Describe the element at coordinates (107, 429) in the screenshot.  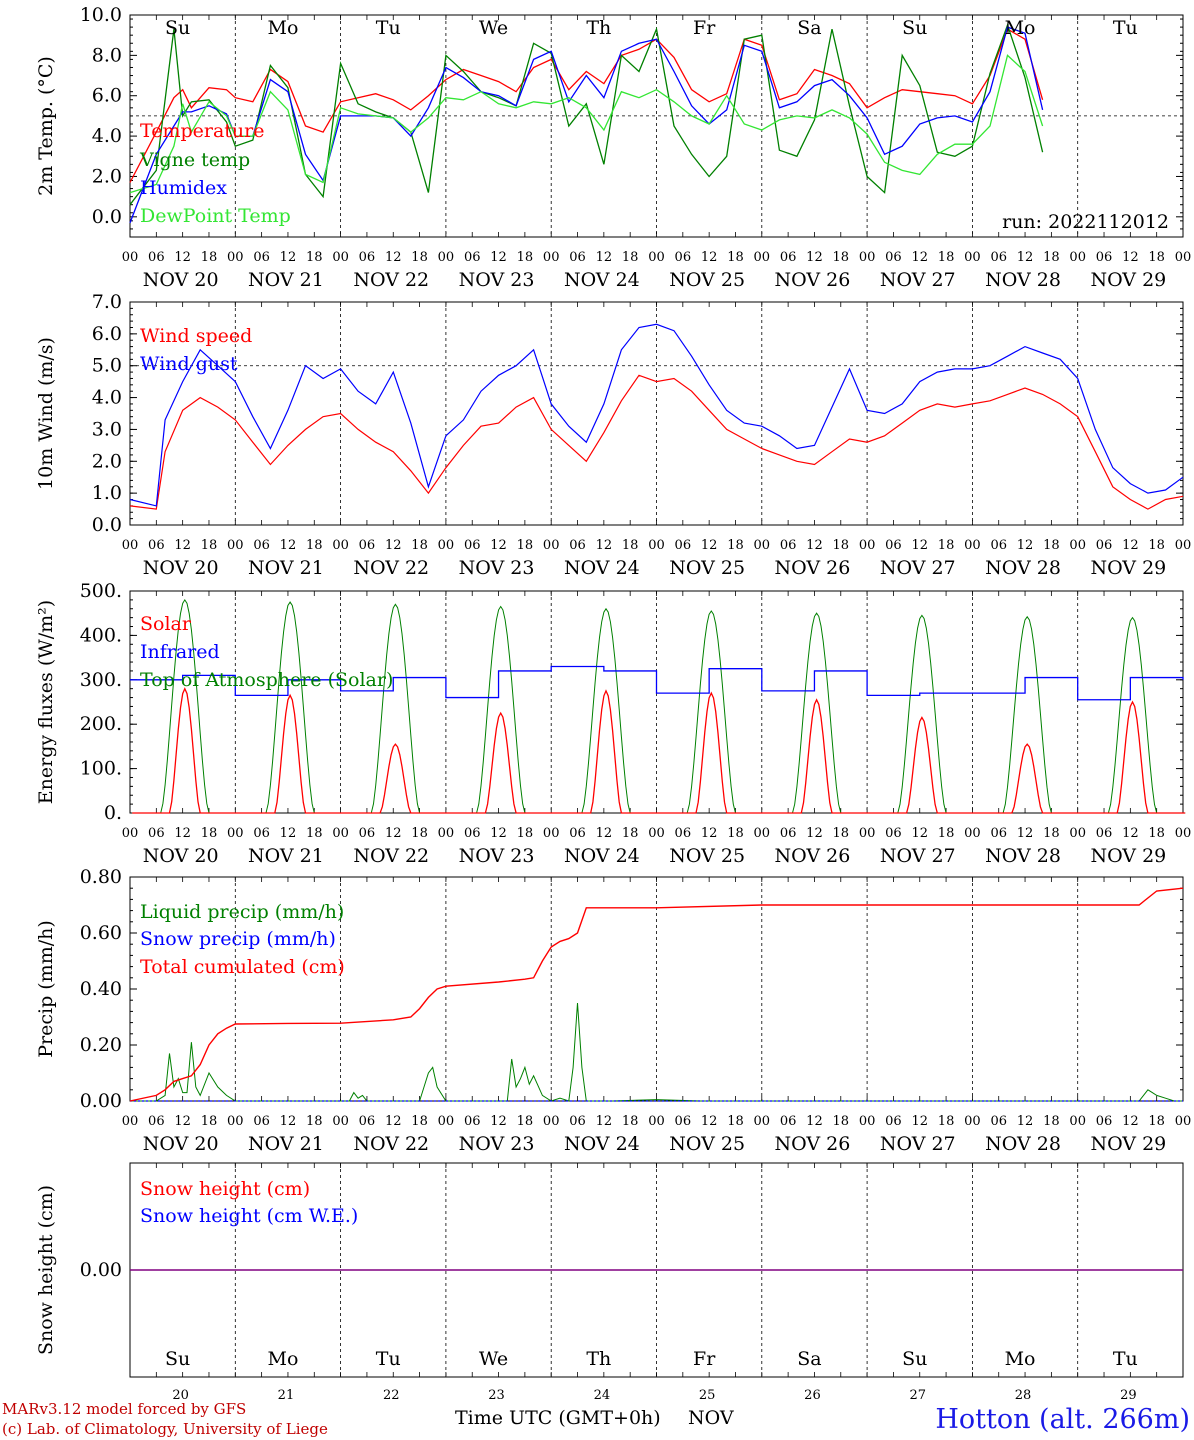
I see `y-tick-label: 3.0` at that location.